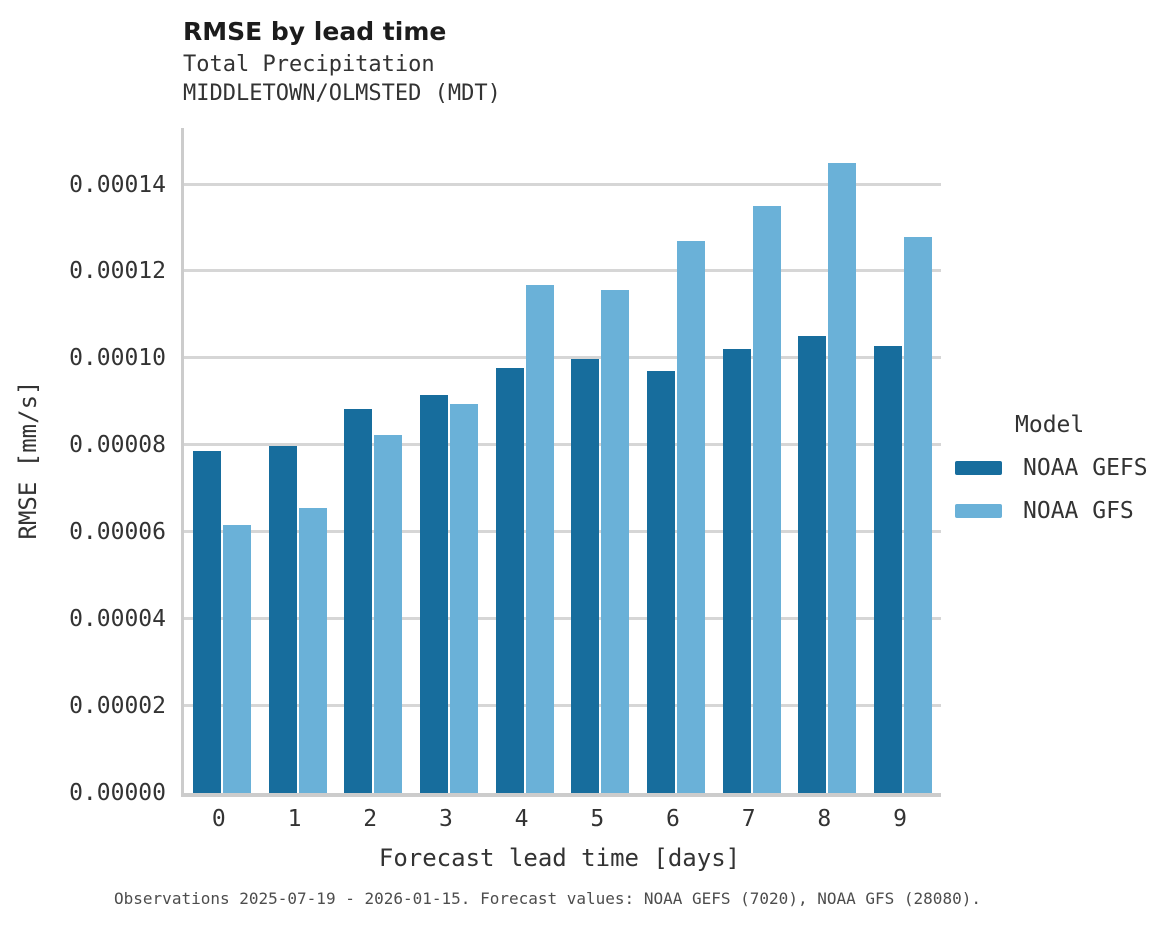 Image resolution: width=1175 pixels, height=928 pixels. Describe the element at coordinates (117, 532) in the screenshot. I see `y-tick-label: 0.00006` at that location.